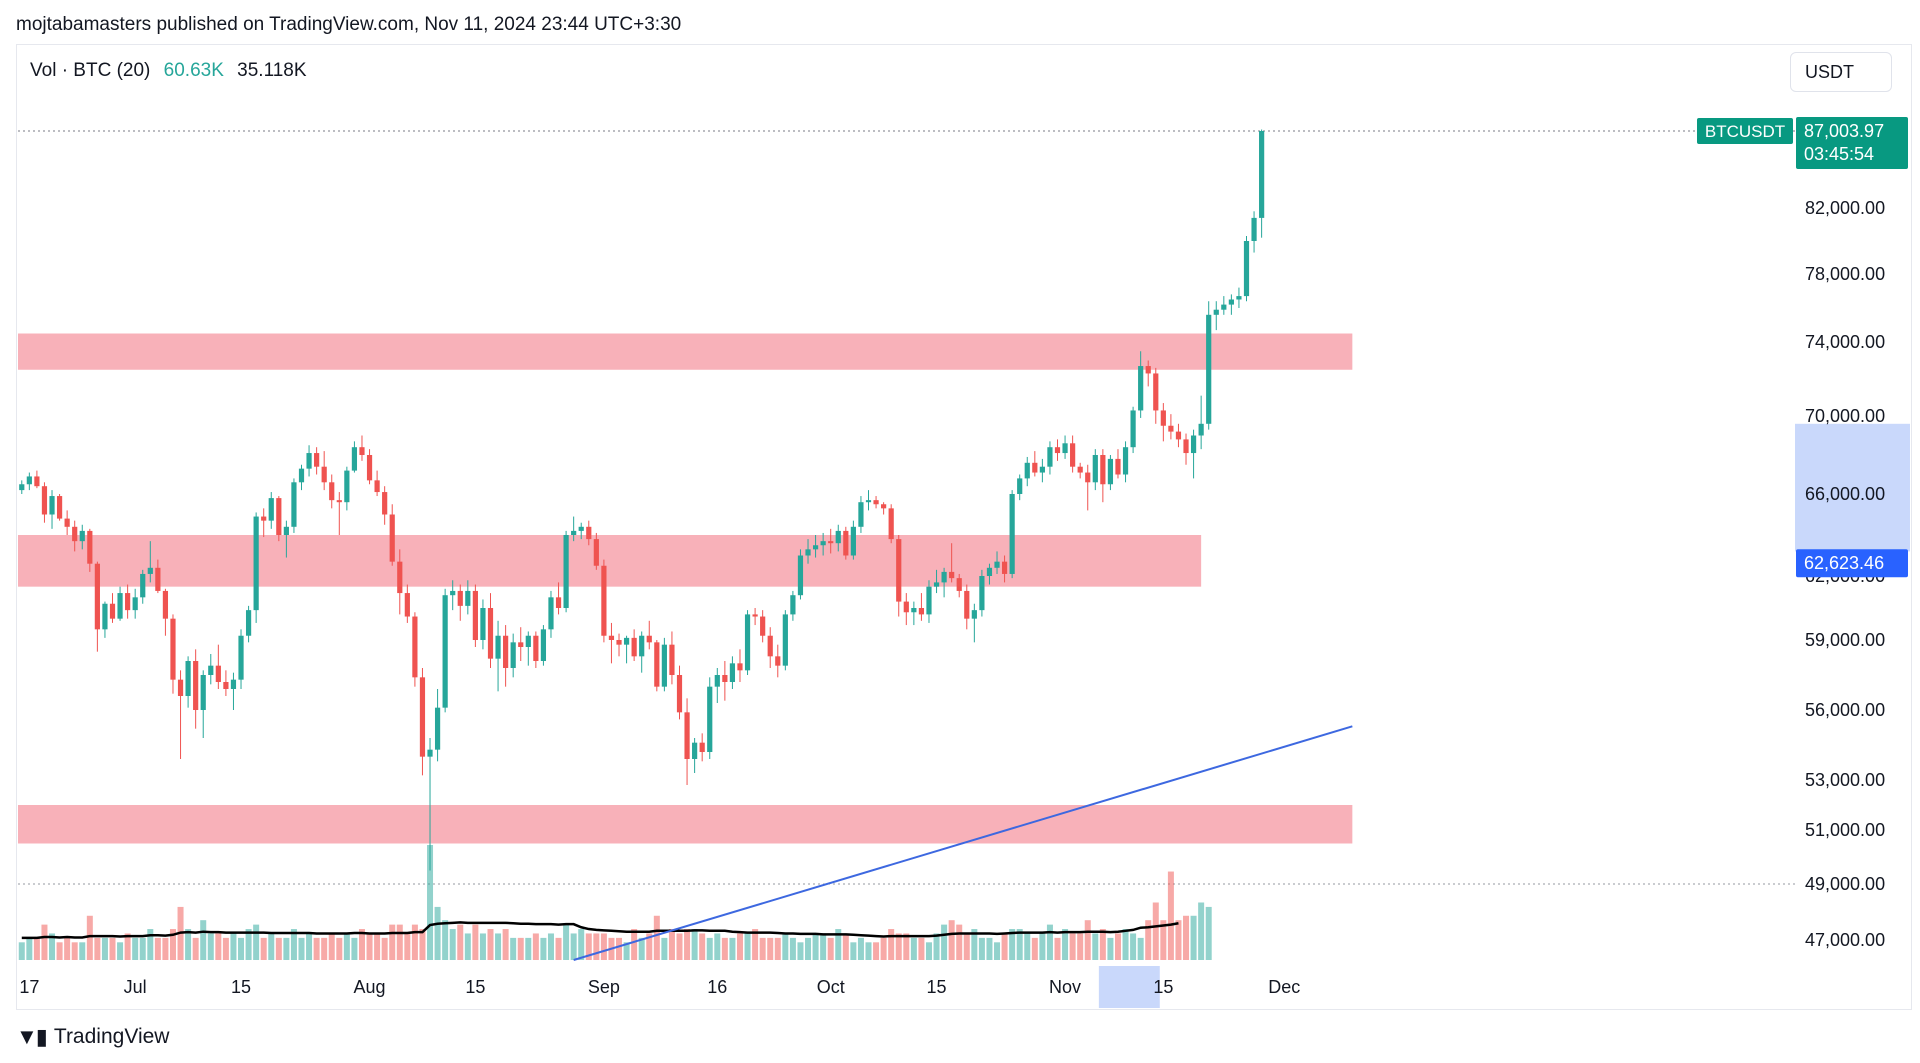 The width and height of the screenshot is (1920, 1063). What do you see at coordinates (1129, 987) in the screenshot?
I see `time-axis-highlight` at bounding box center [1129, 987].